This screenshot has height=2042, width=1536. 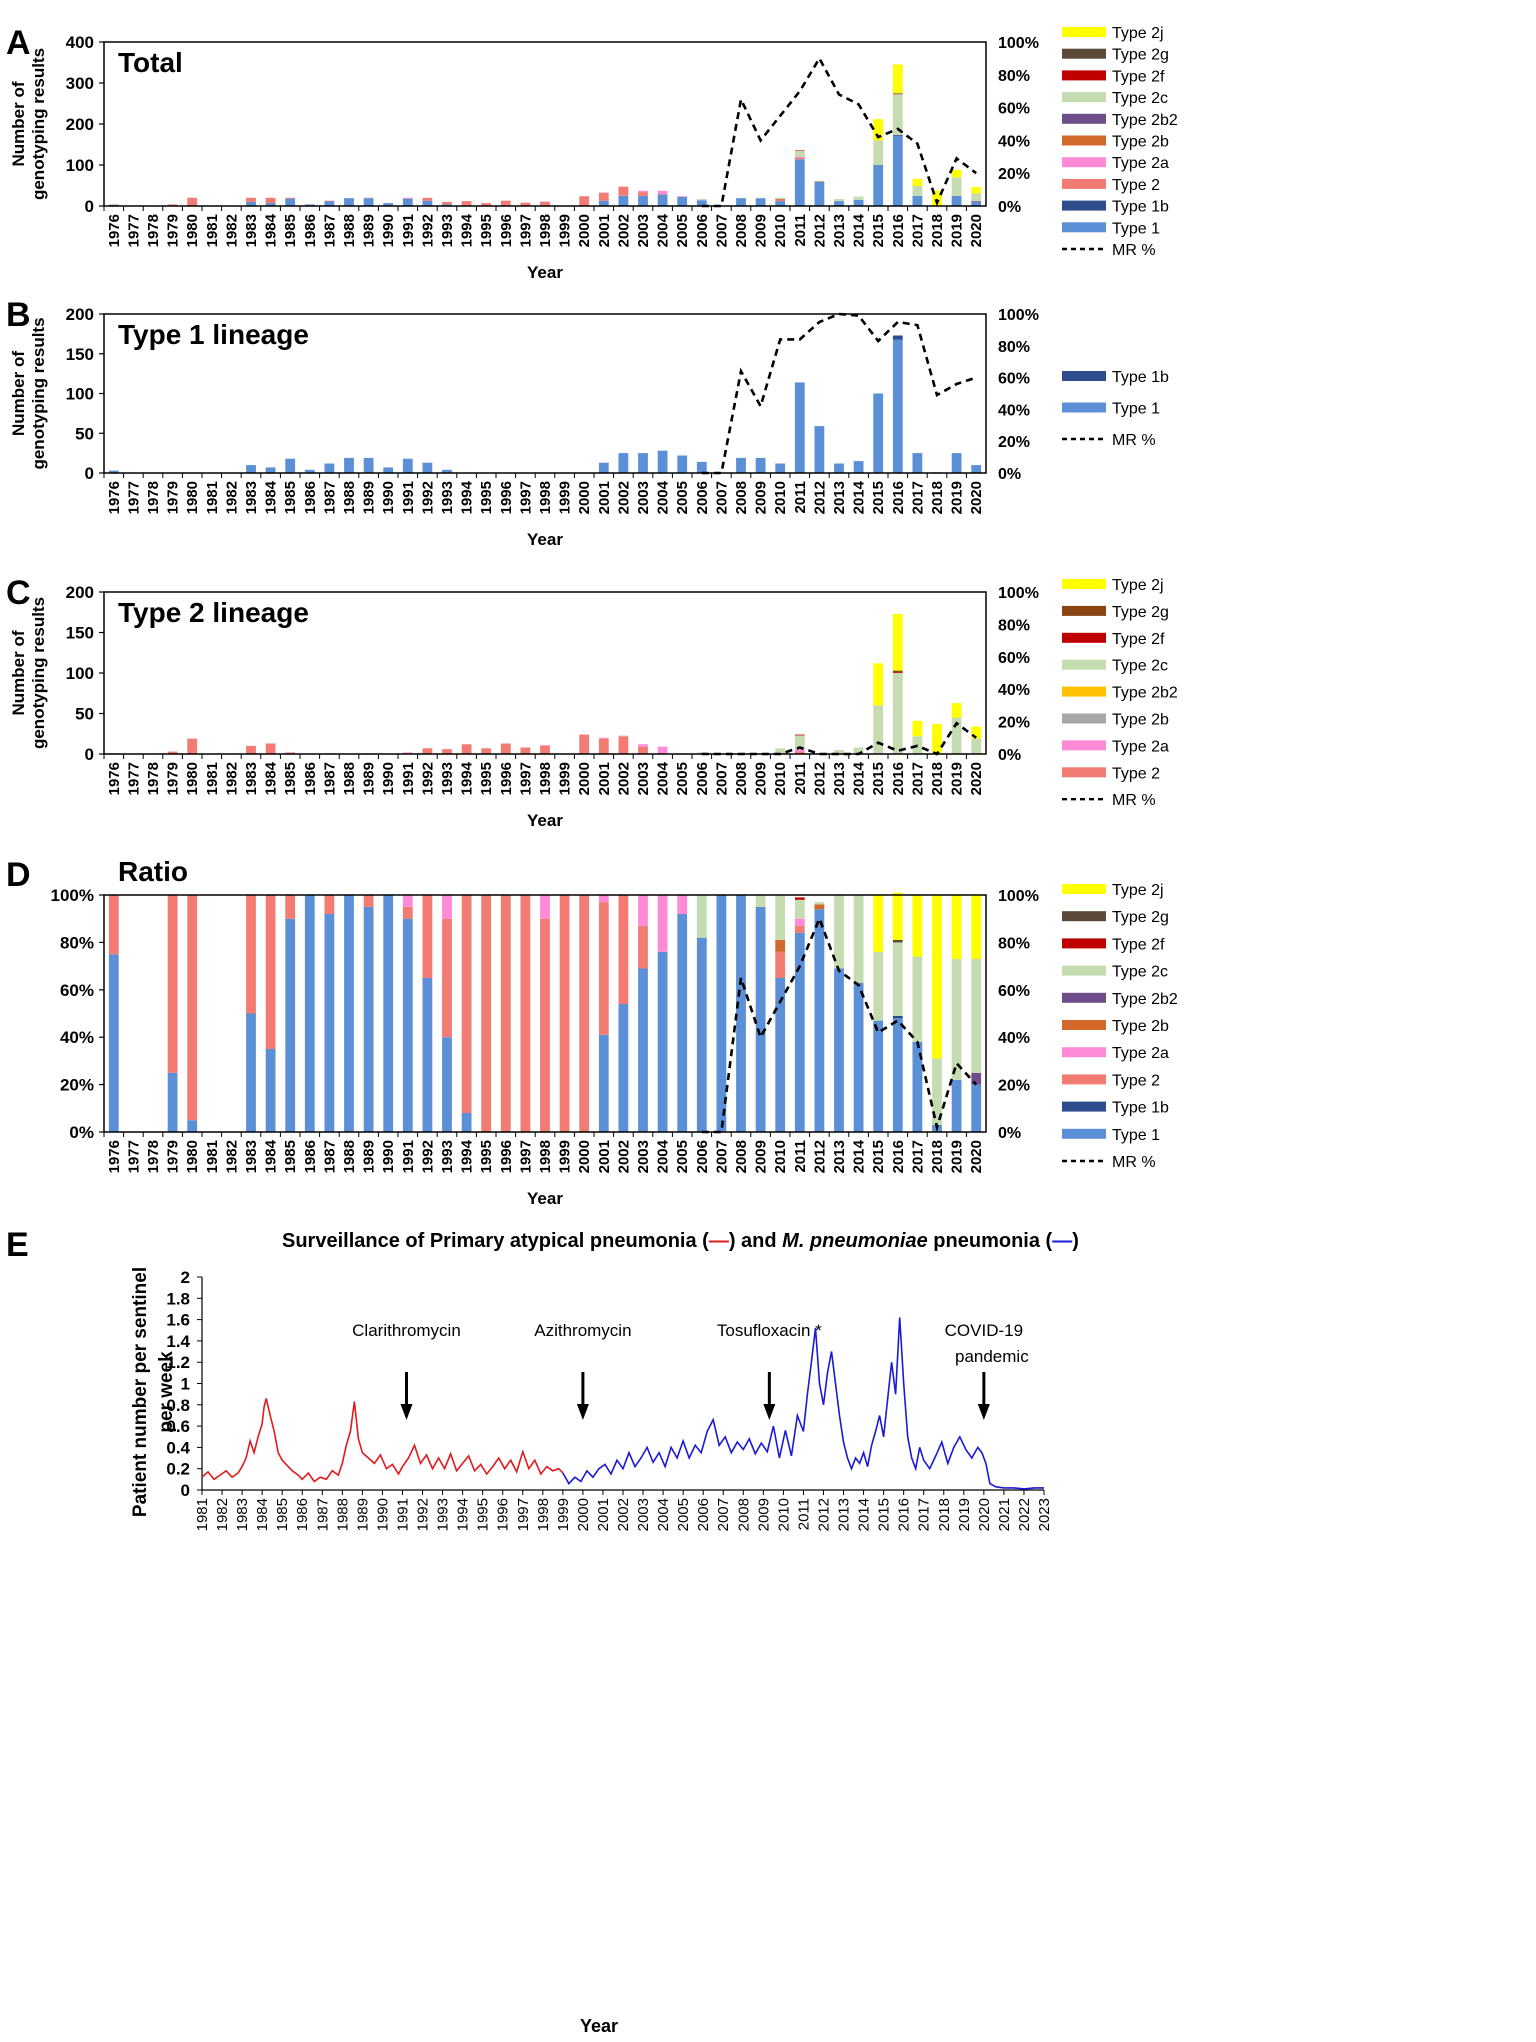 What do you see at coordinates (271, 497) in the screenshot?
I see `x-tick-label: 1984` at bounding box center [271, 497].